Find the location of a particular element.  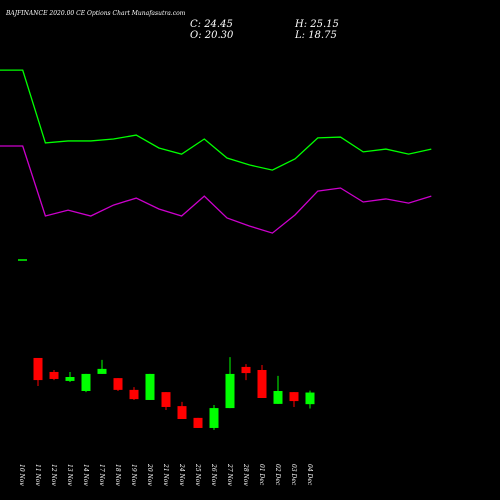

x-tick-label: 02 Dec is located at coordinates (277, 475).